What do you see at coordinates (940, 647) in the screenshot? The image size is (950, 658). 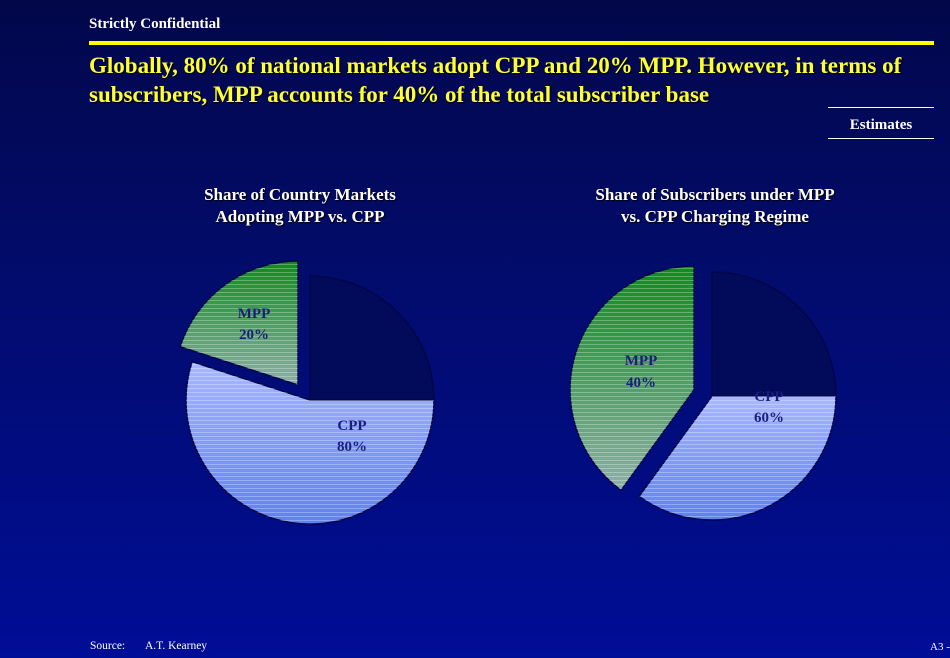 I see `page-number: A3 -` at bounding box center [940, 647].